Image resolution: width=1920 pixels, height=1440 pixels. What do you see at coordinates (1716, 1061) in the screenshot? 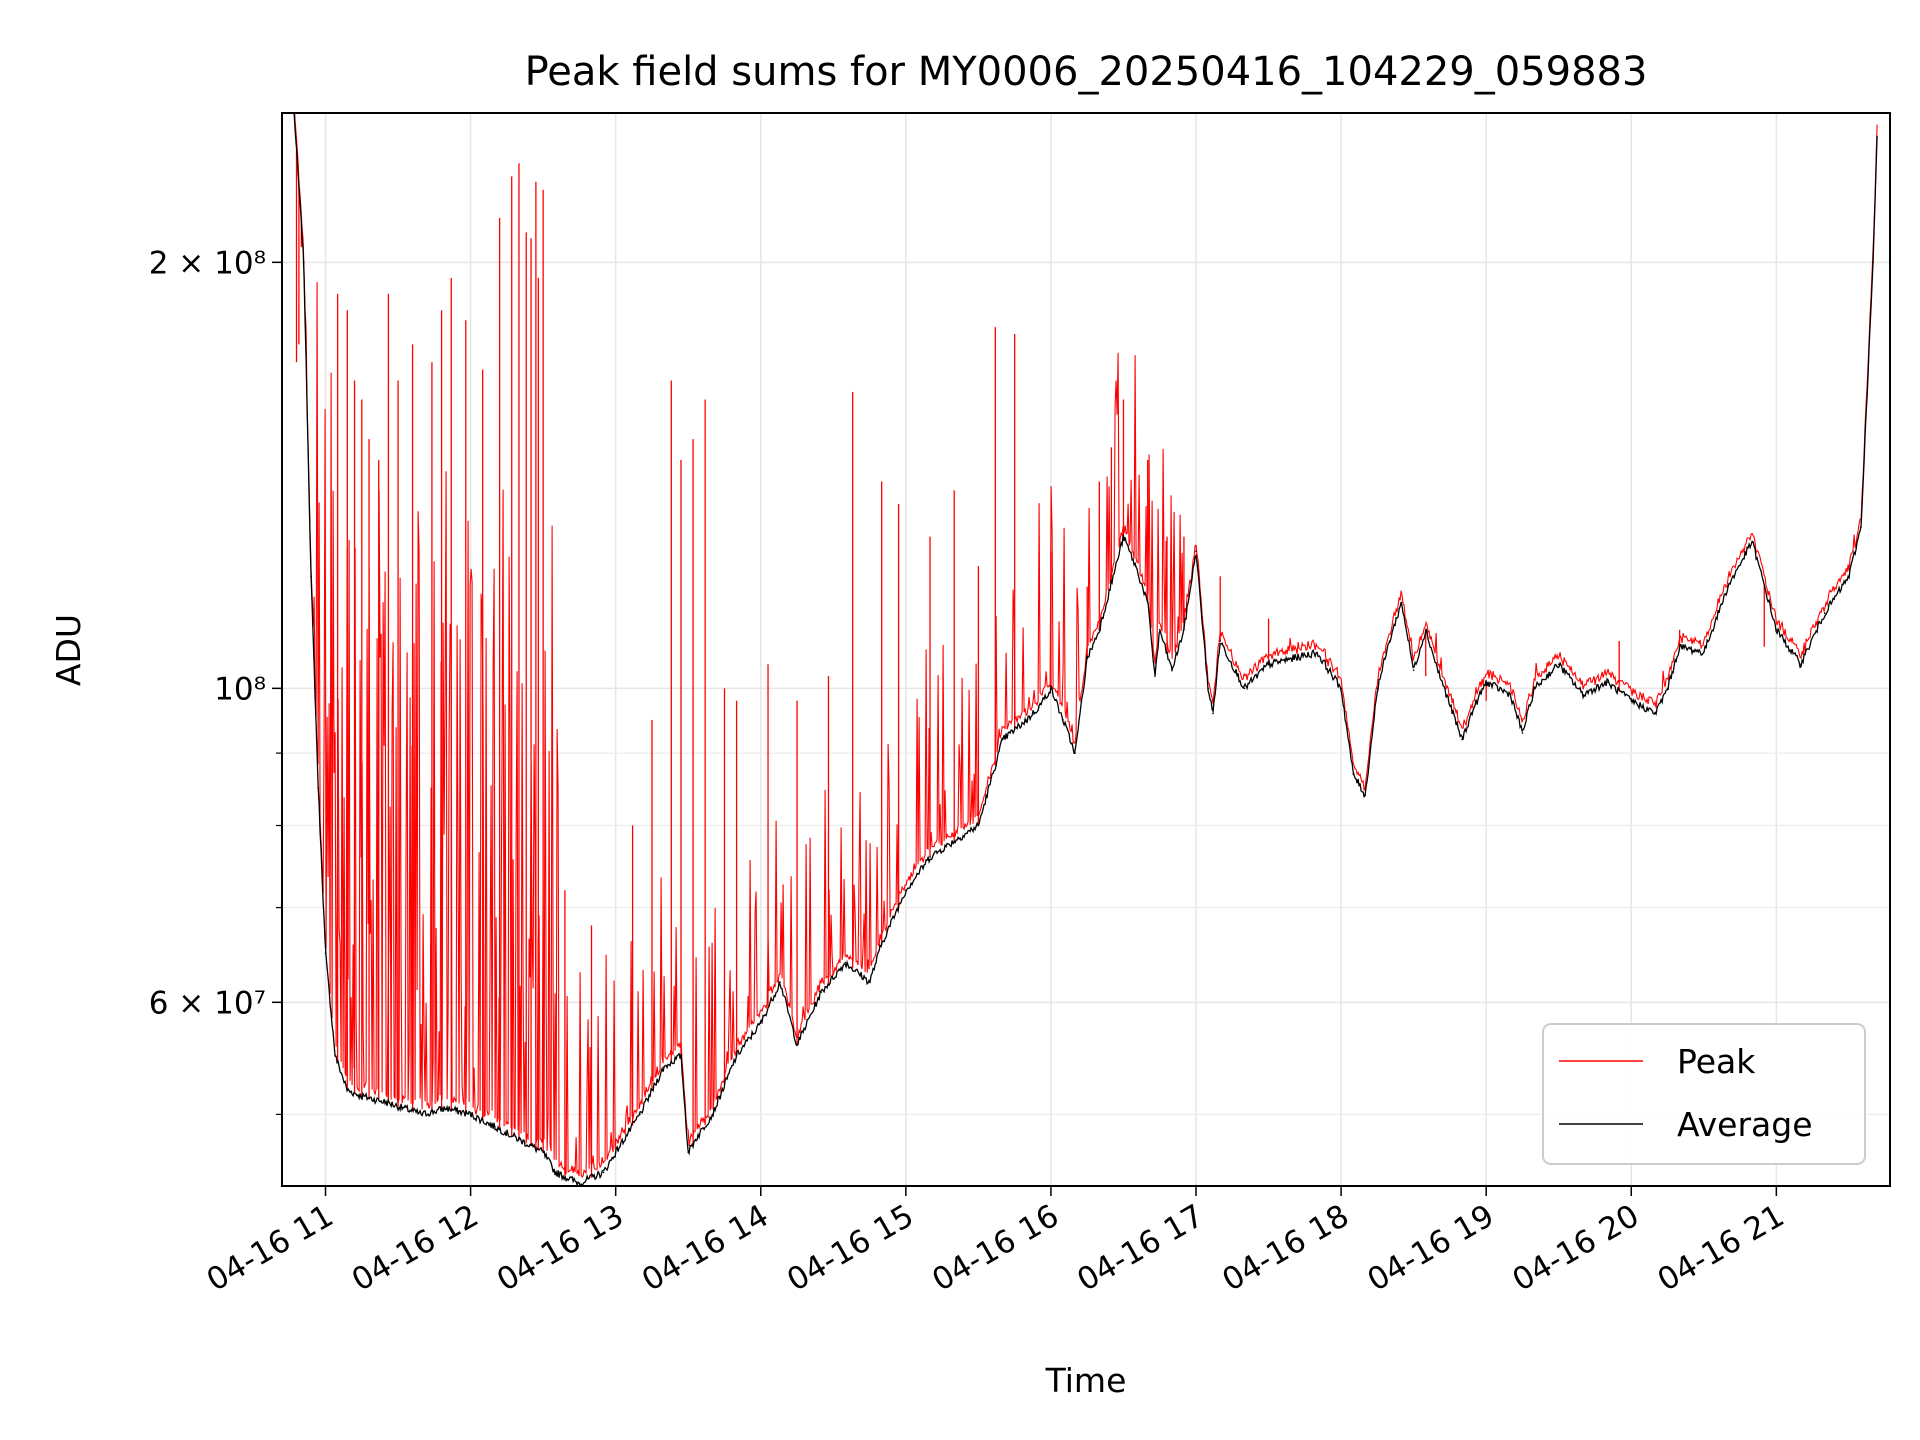
I see `legend-label-peak: Peak` at bounding box center [1716, 1061].